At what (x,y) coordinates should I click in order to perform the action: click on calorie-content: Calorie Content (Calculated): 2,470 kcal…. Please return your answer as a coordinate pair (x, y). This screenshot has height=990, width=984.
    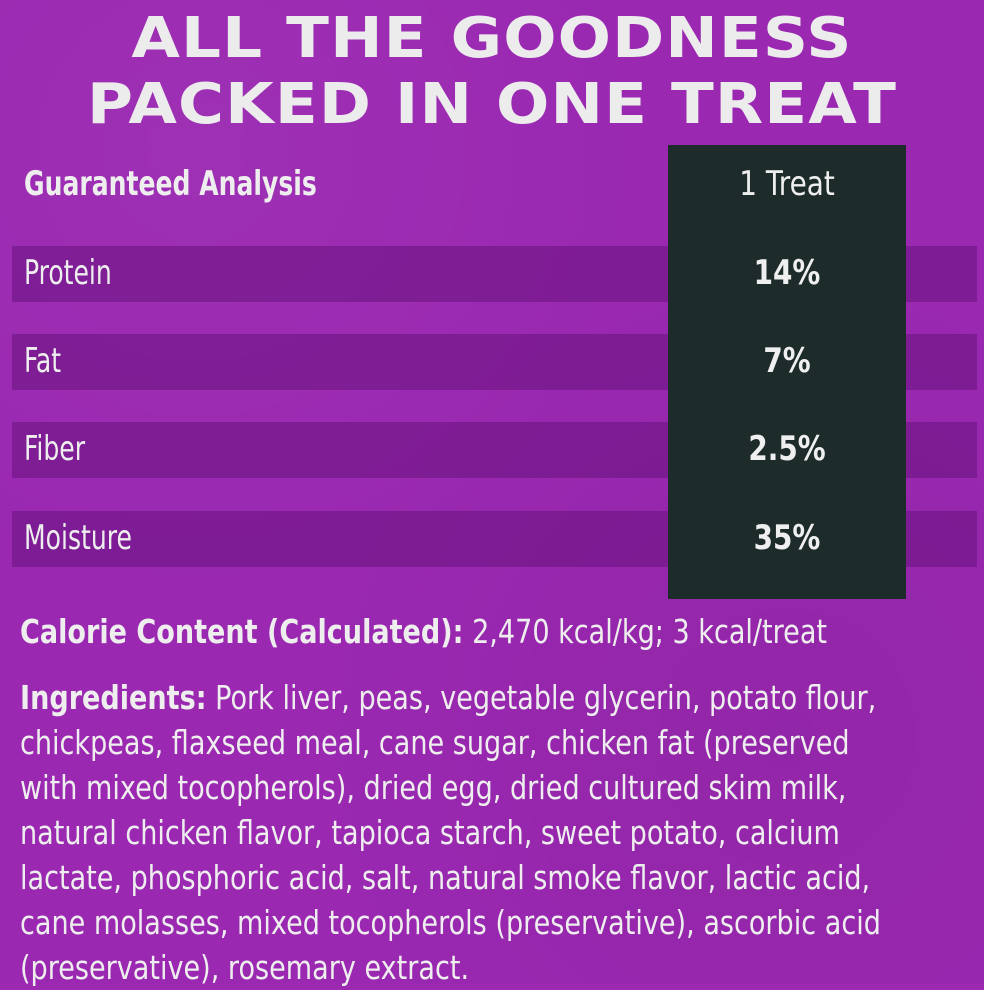
    Looking at the image, I should click on (423, 631).